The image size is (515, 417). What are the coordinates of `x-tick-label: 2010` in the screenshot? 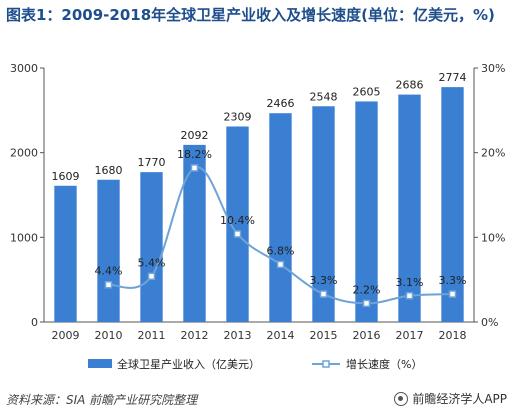 It's located at (109, 335).